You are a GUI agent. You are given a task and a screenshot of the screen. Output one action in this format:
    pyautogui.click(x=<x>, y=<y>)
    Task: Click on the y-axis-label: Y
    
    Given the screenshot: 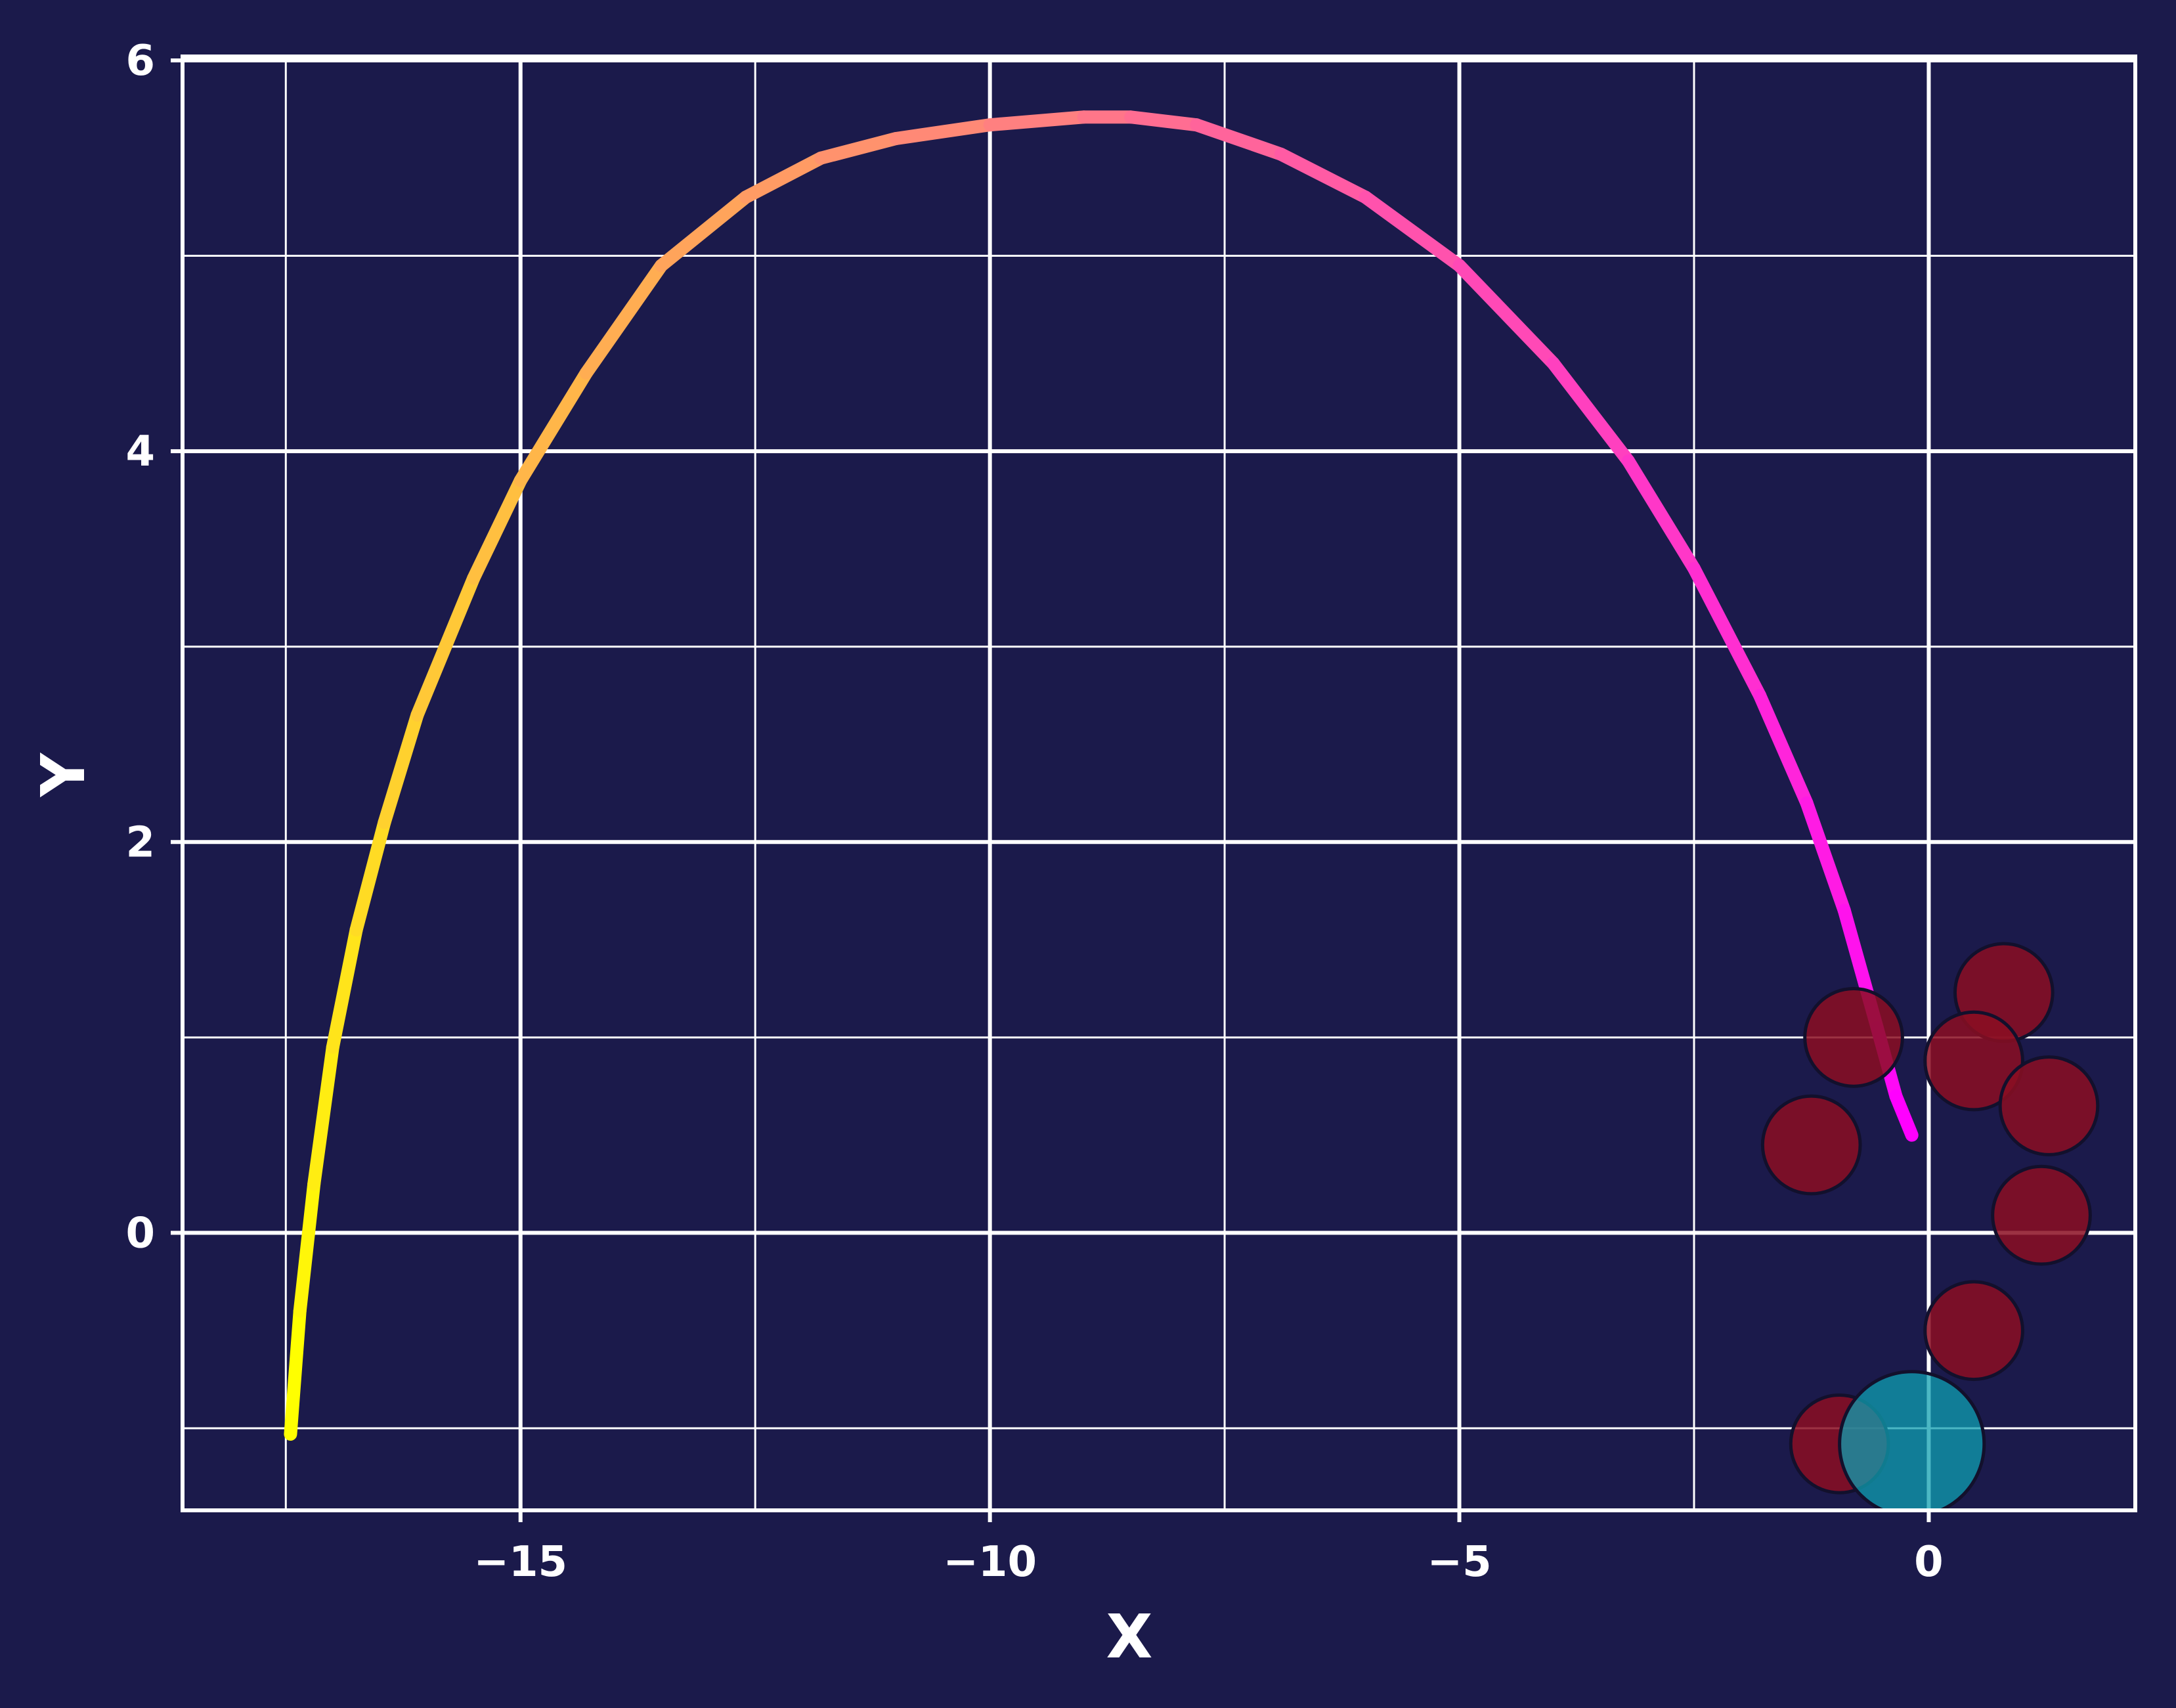 What is the action you would take?
    pyautogui.click(x=63, y=774)
    